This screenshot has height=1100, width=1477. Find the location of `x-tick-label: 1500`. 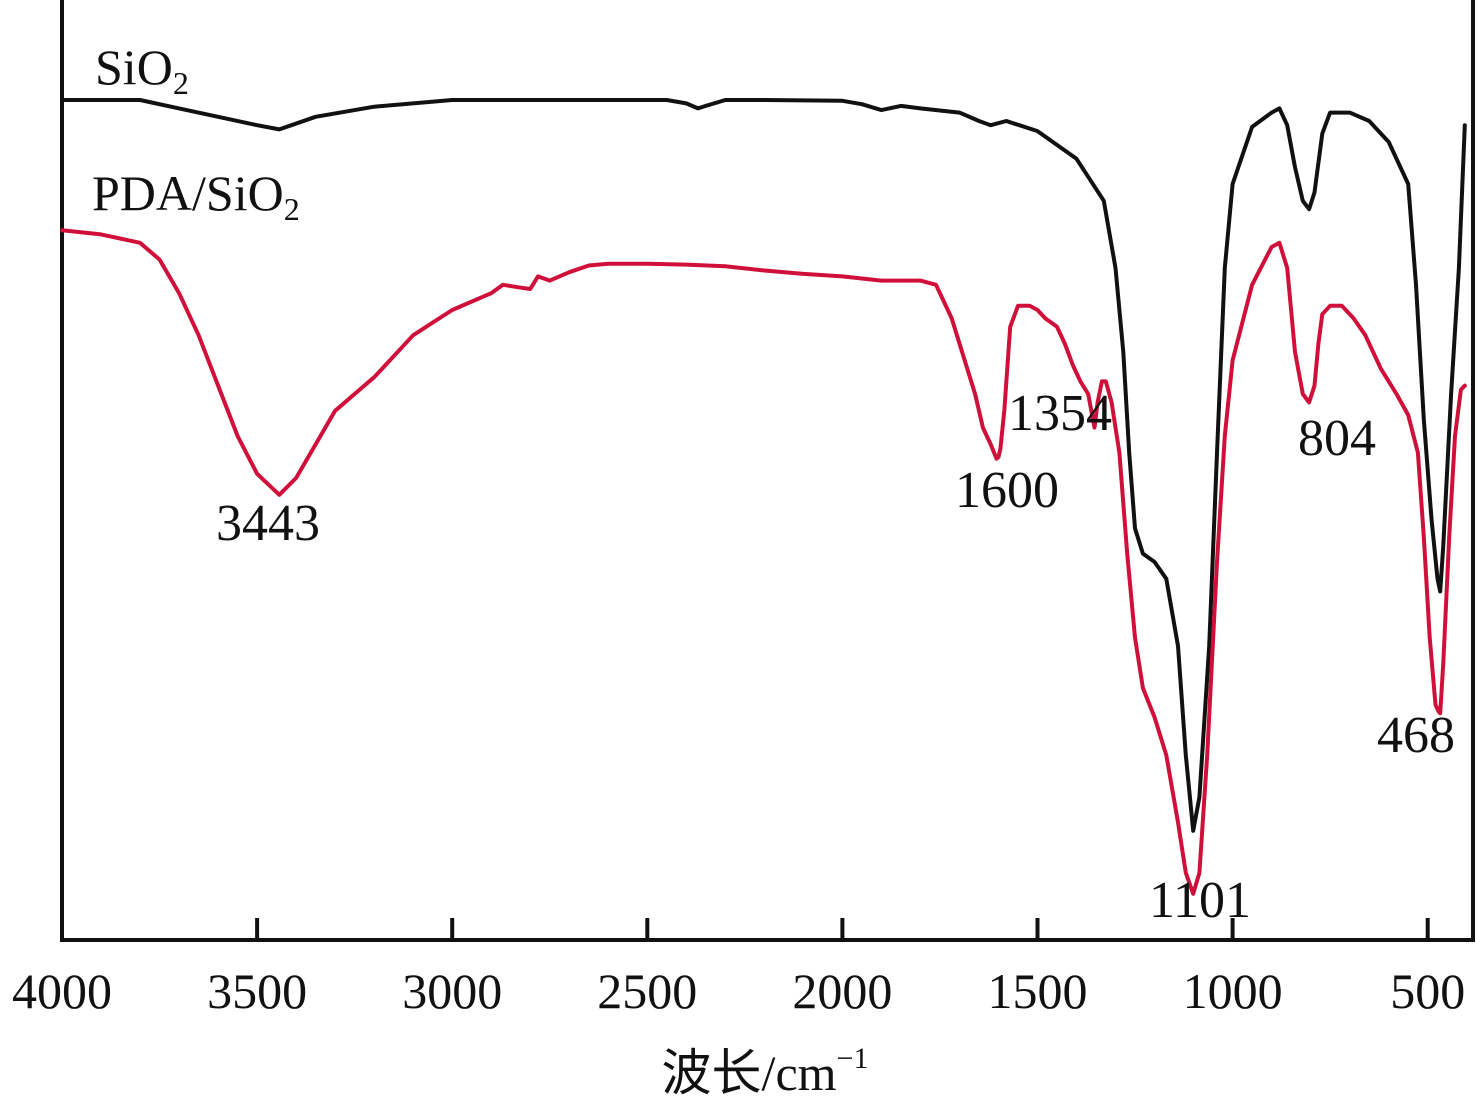

x-tick-label: 1500 is located at coordinates (1038, 991).